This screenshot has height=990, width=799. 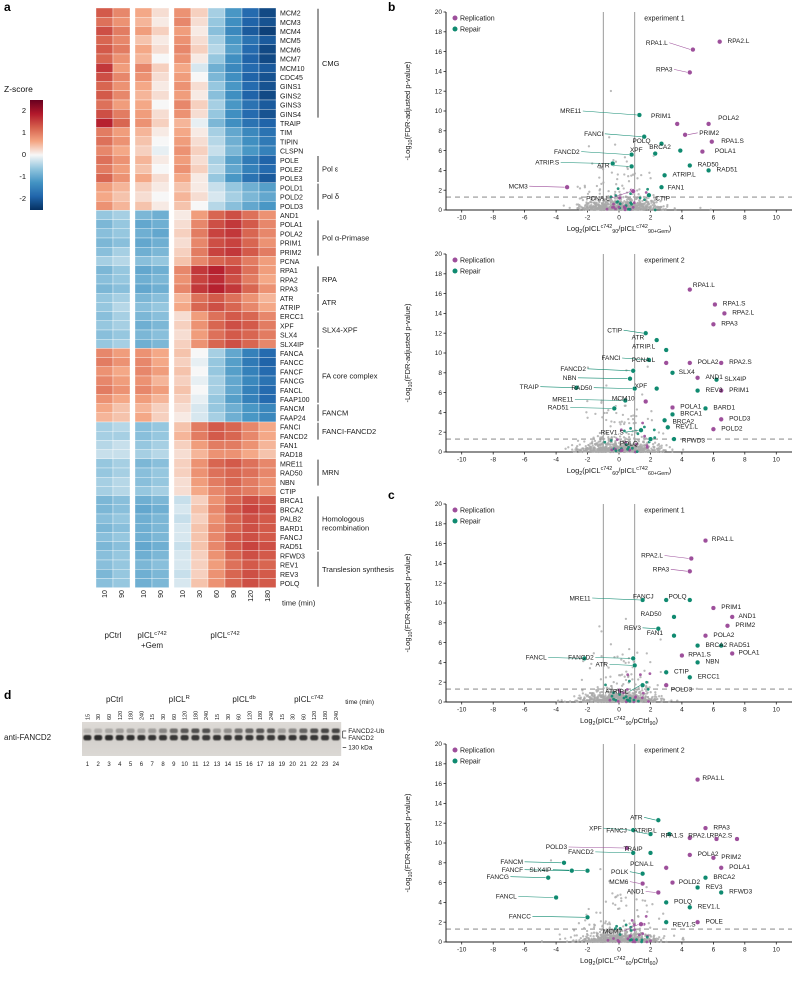 What do you see at coordinates (329, 279) in the screenshot?
I see `svg-text: RPA` at bounding box center [329, 279].